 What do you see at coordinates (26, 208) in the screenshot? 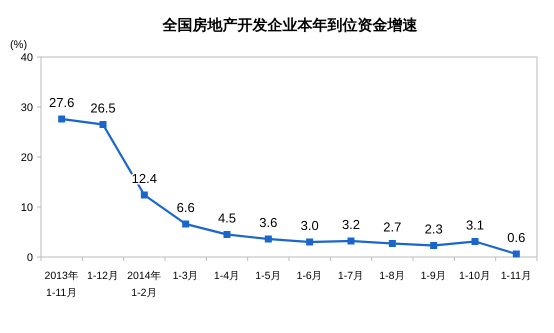
I see `y-tick-label: 10` at bounding box center [26, 208].